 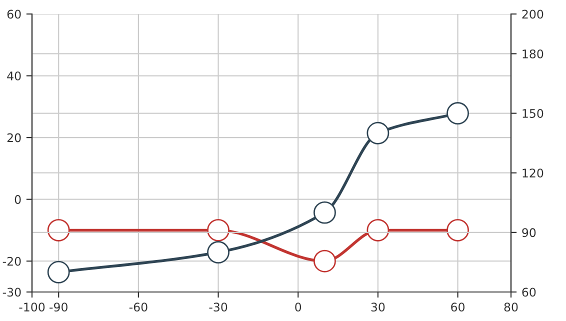 What do you see at coordinates (529, 233) in the screenshot?
I see `y2-tick-label: 90` at bounding box center [529, 233].